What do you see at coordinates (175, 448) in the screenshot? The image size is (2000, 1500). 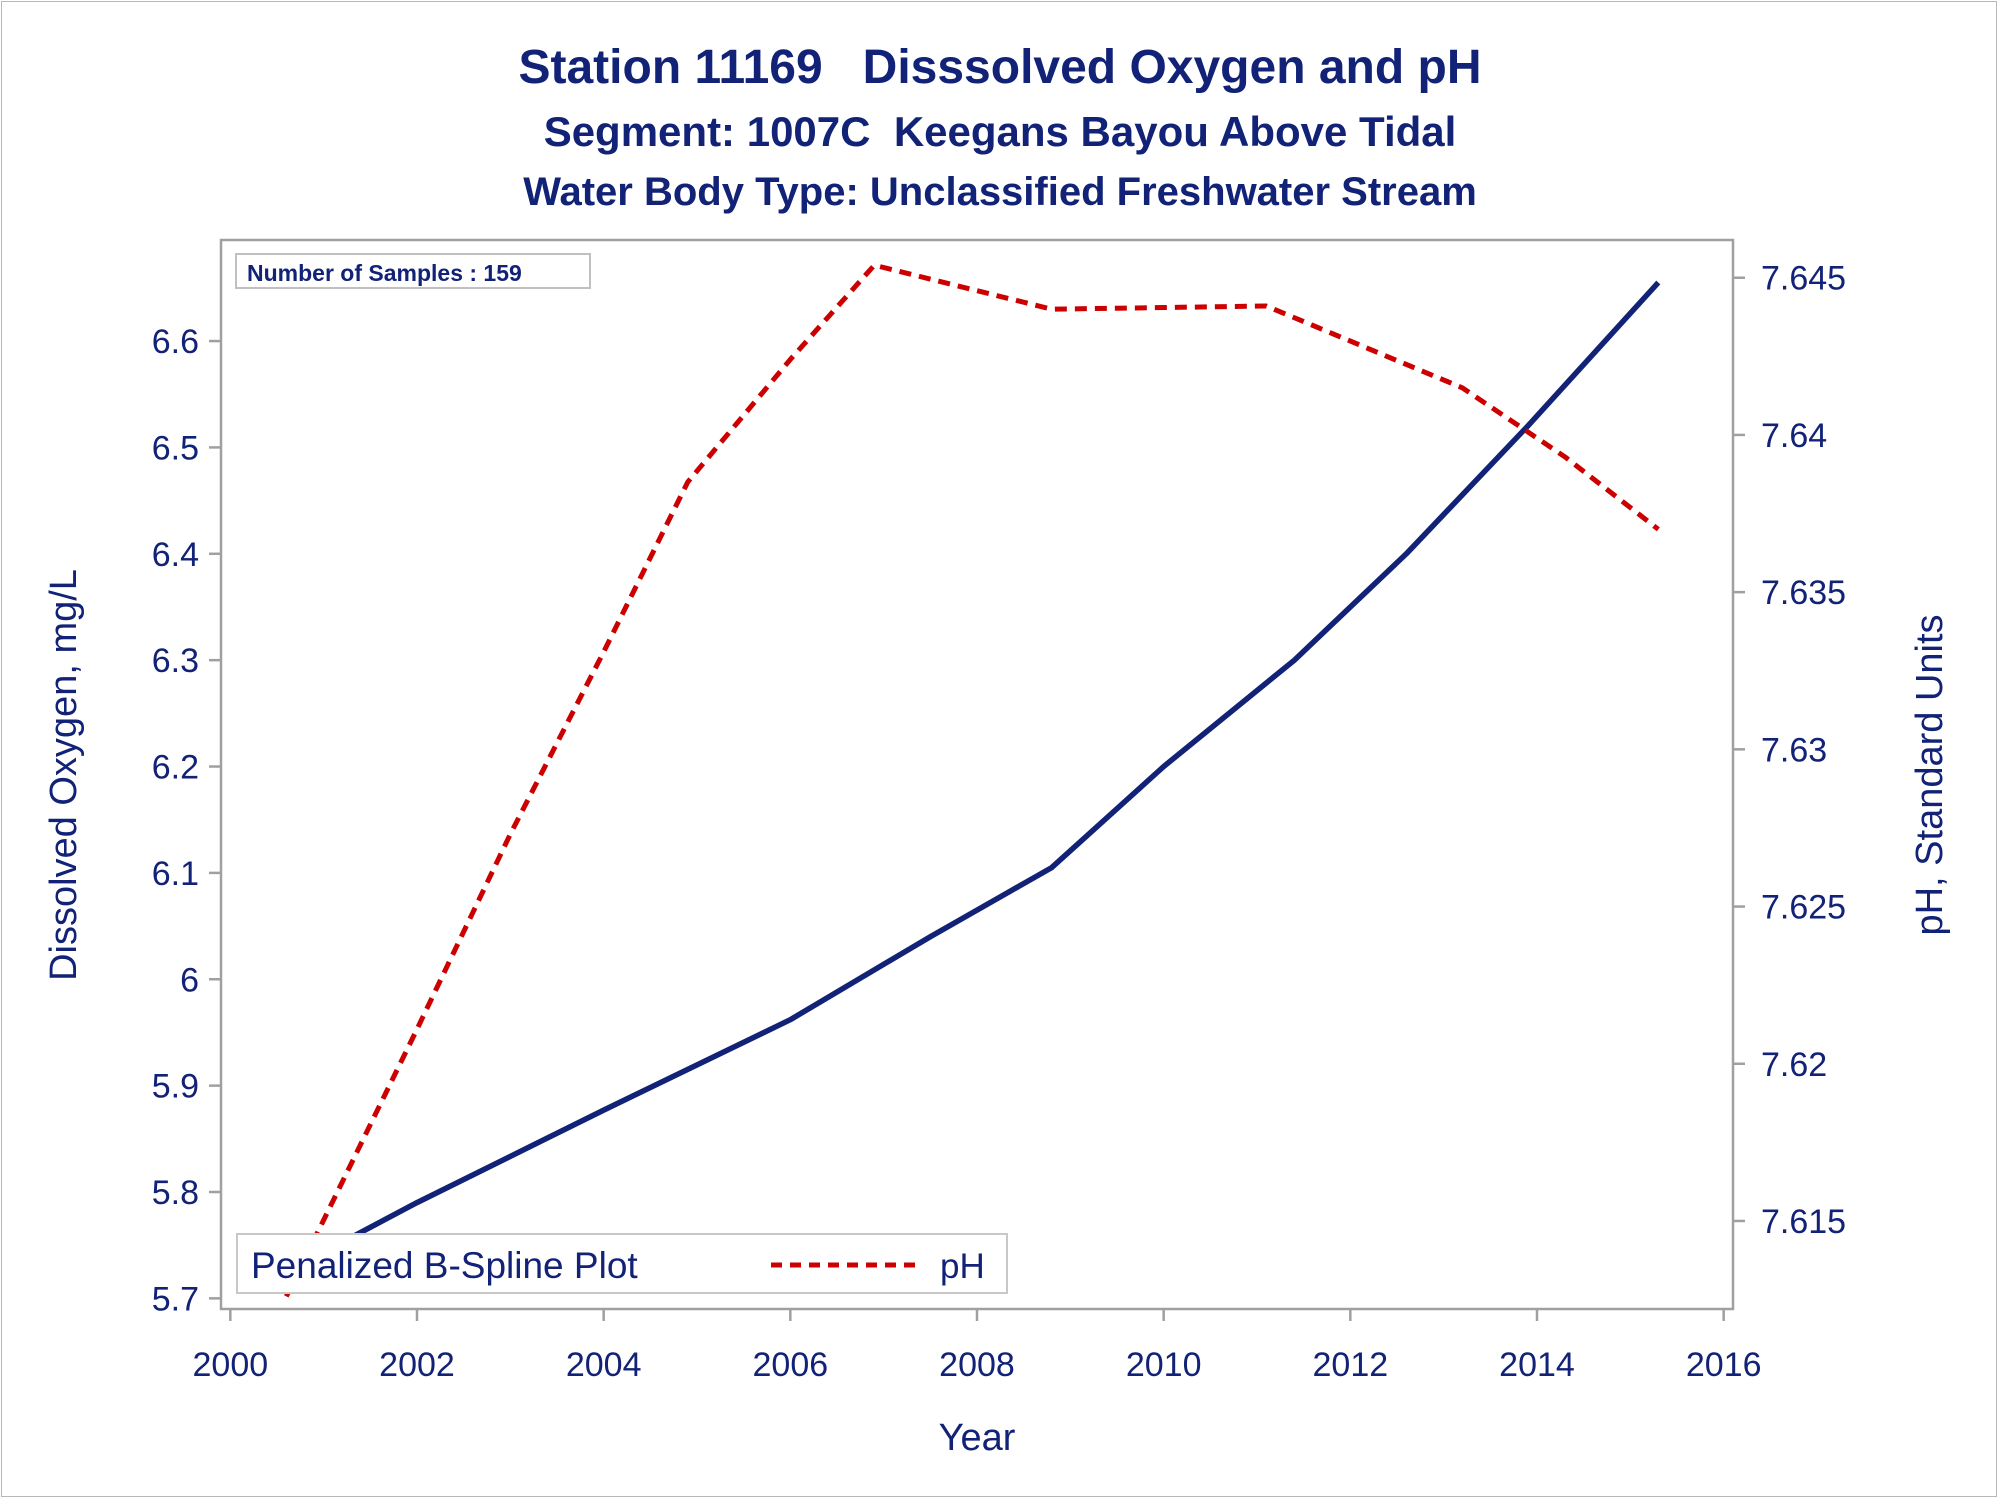 I see `y-tick-label: 6.5` at bounding box center [175, 448].